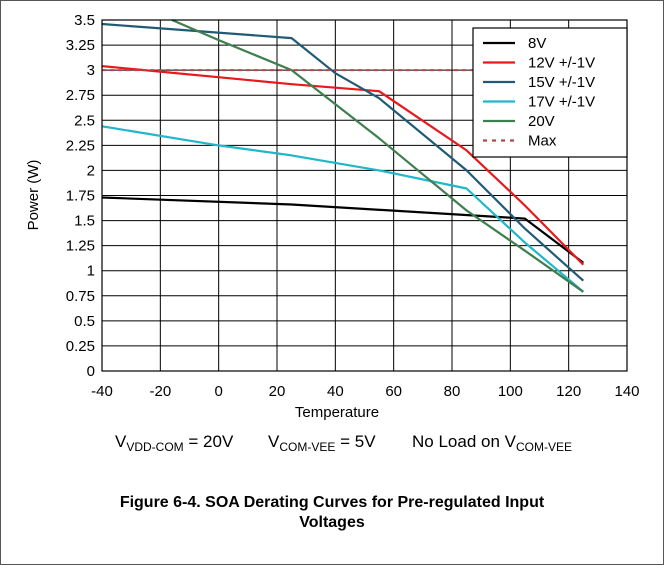 The width and height of the screenshot is (664, 565). Describe the element at coordinates (542, 141) in the screenshot. I see `legend-label: Max` at that location.